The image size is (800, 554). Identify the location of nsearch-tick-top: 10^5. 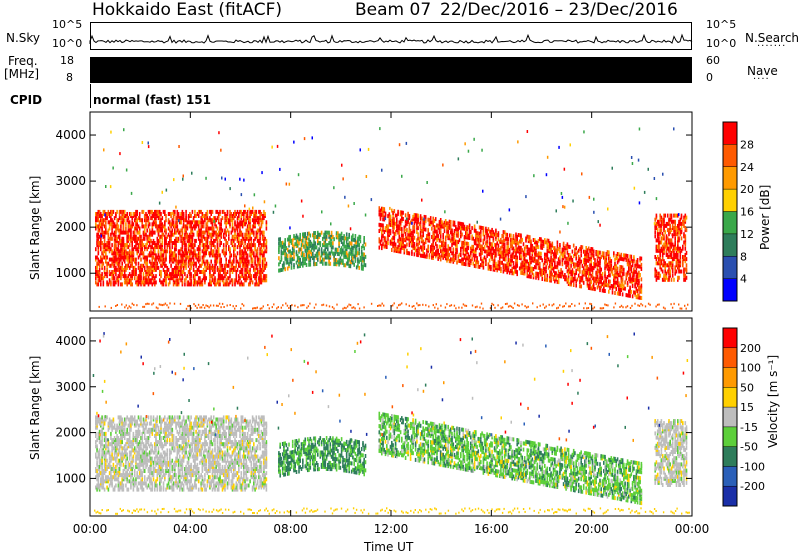
(721, 24).